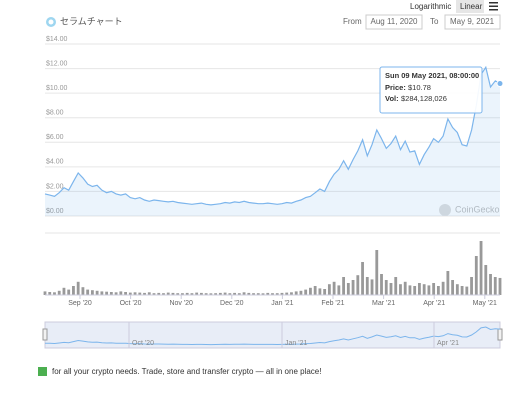  I want to click on tooltip-box, so click(431, 90).